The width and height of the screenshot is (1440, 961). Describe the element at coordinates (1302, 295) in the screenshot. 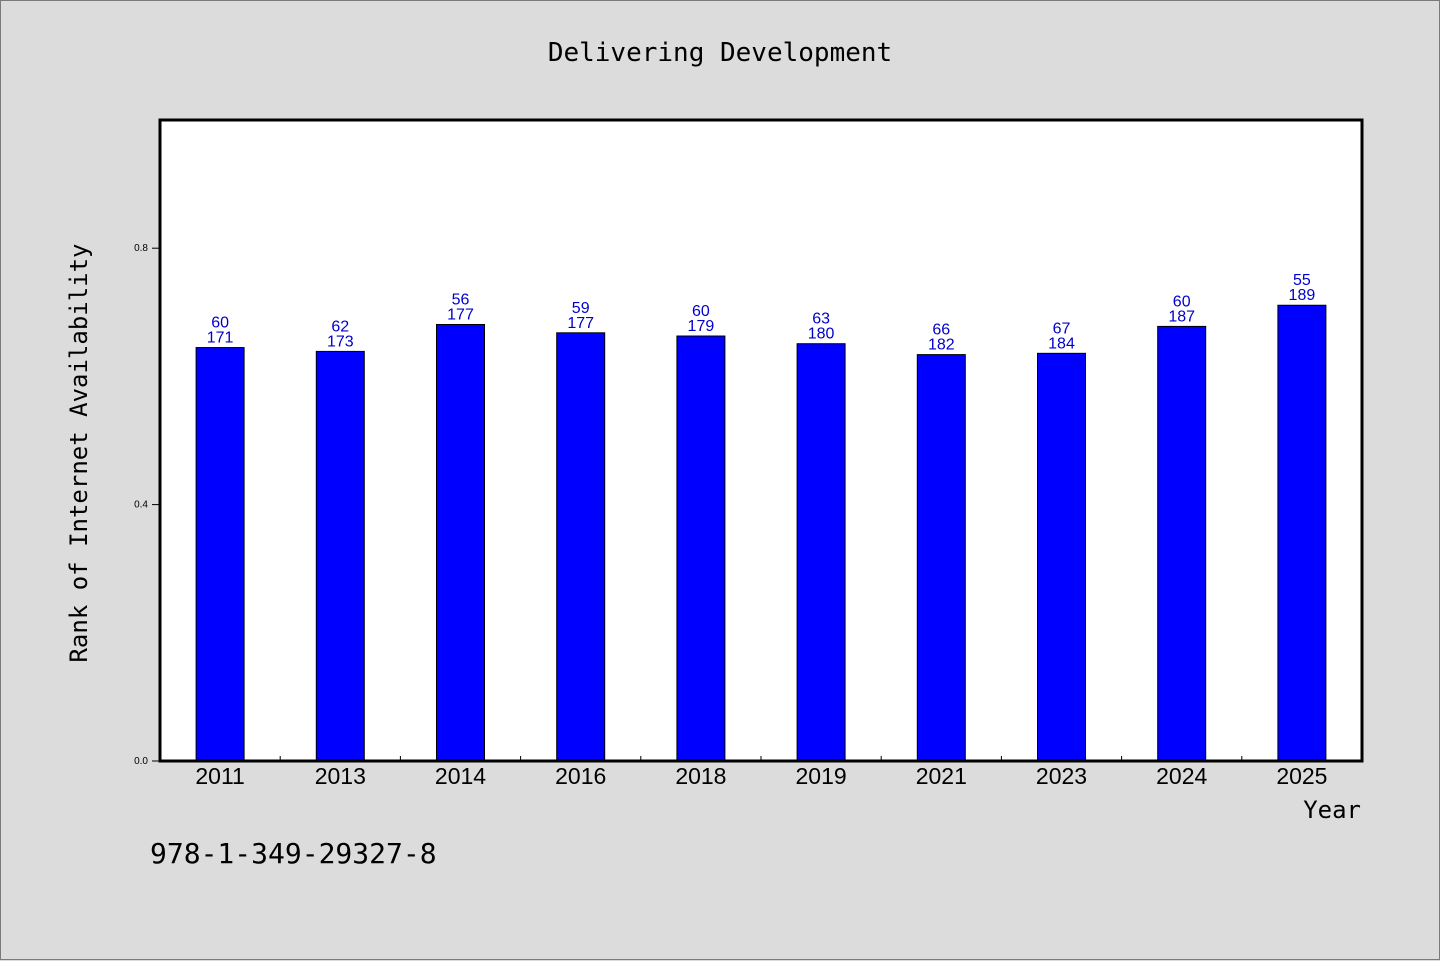

I see `data-label-bottom-2025: 189` at that location.